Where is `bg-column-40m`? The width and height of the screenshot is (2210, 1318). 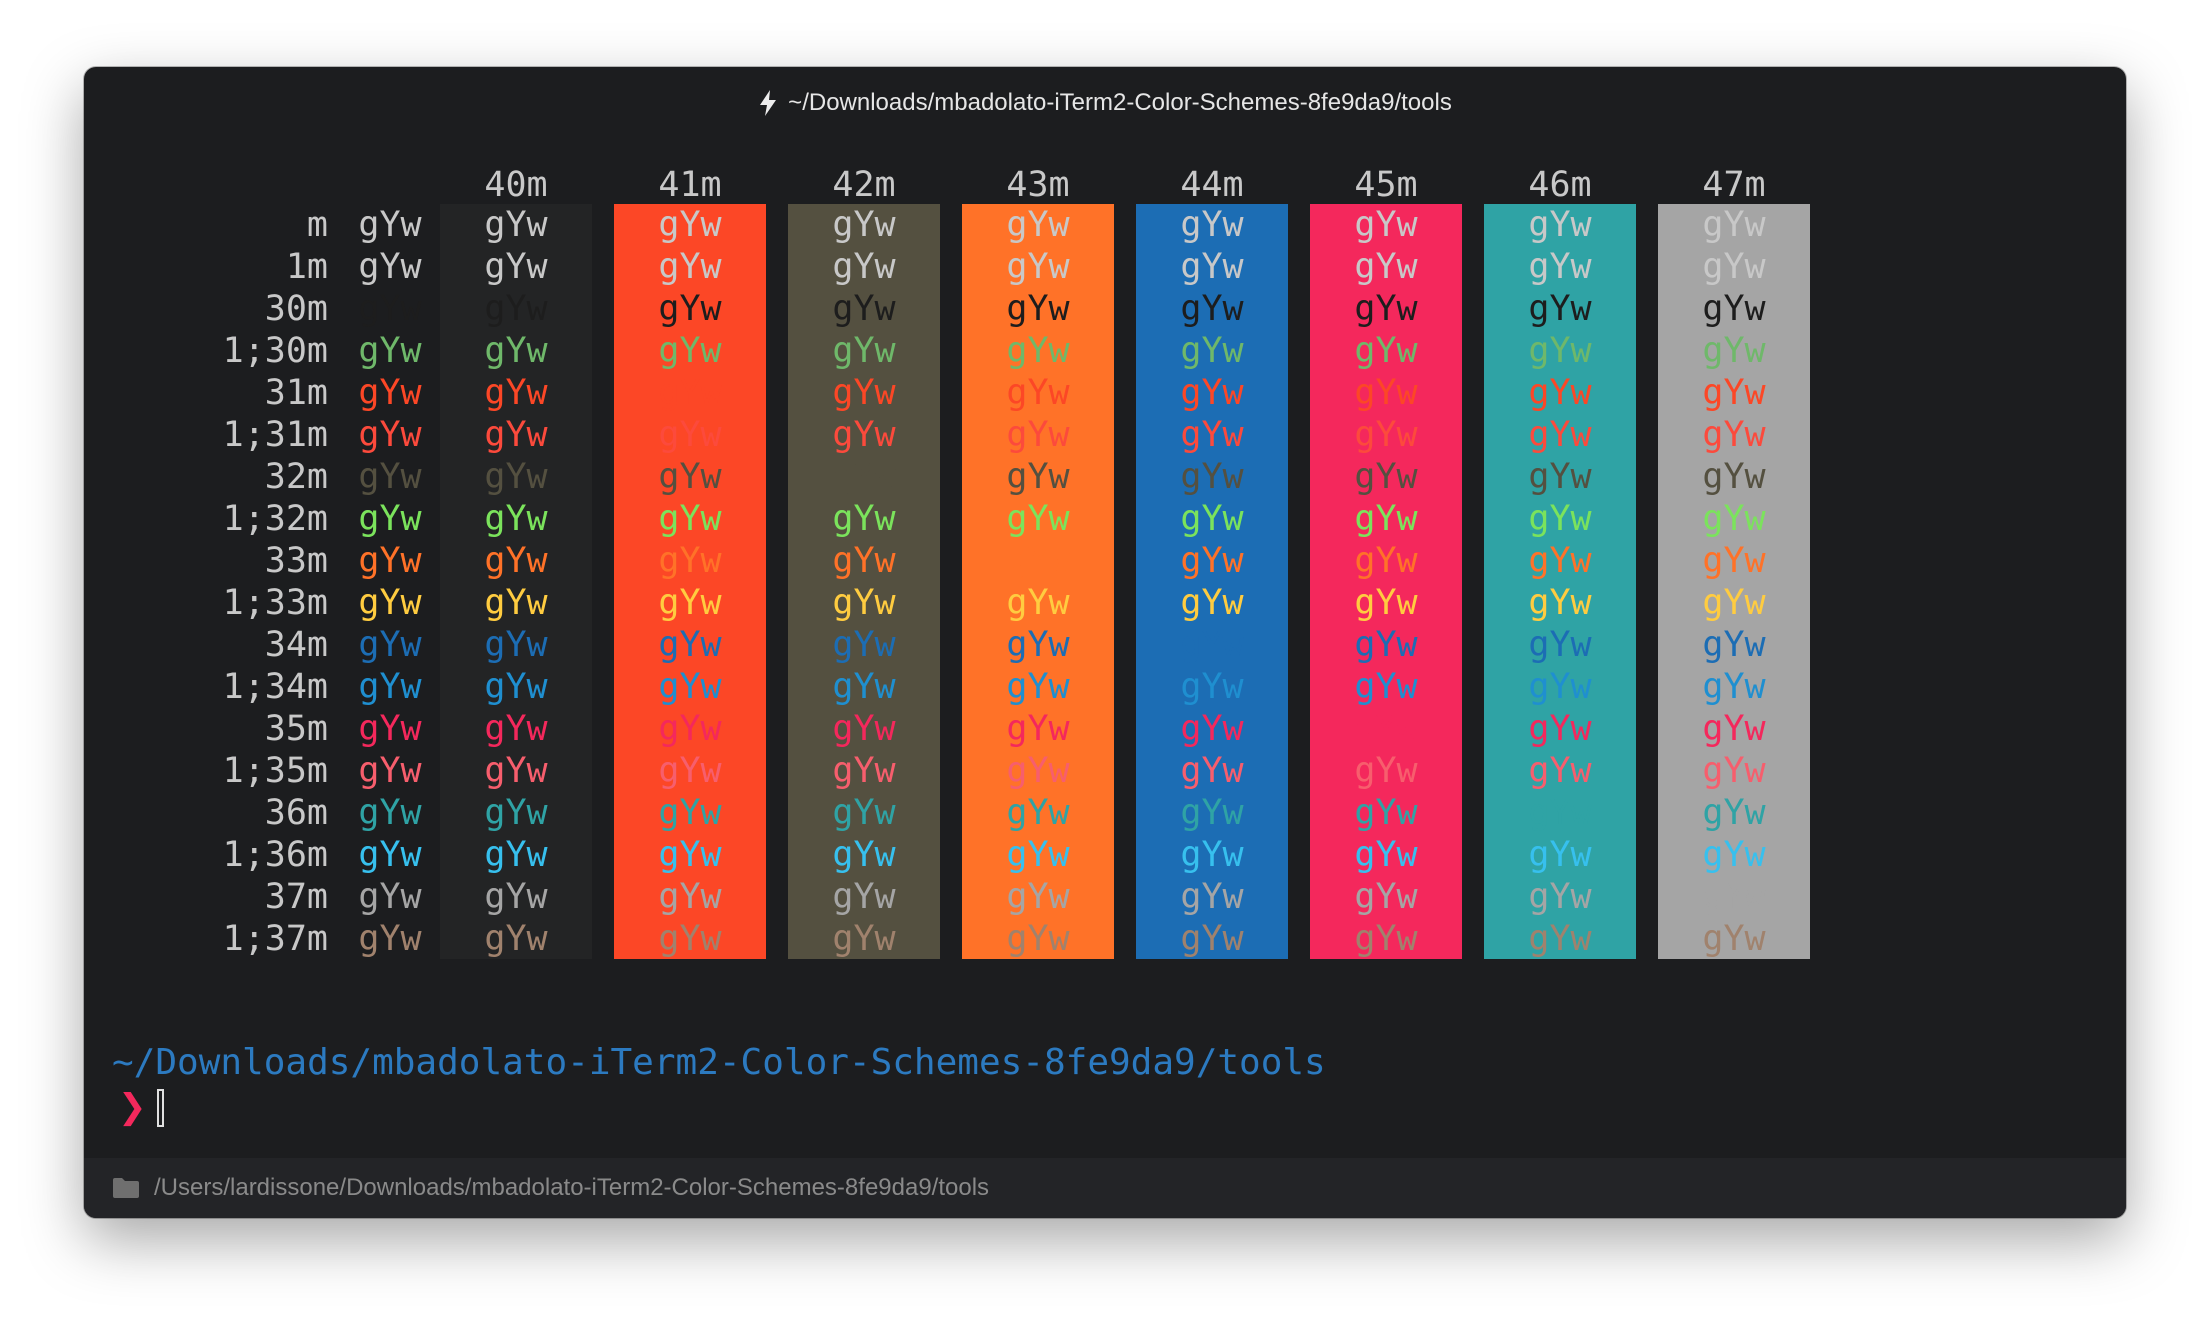 bg-column-40m is located at coordinates (516, 581).